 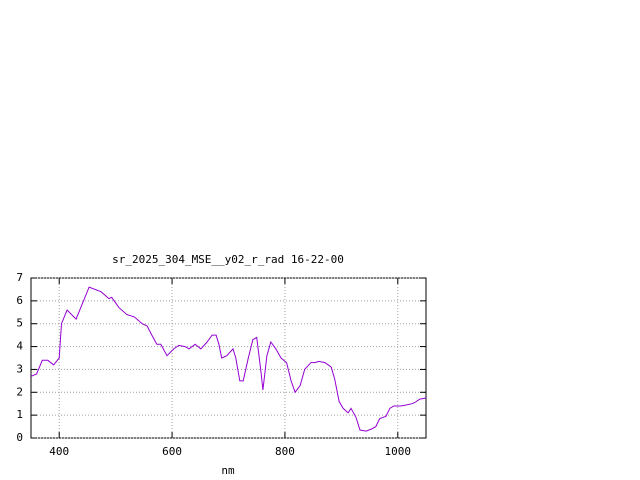 I want to click on y-tick-label: 3, so click(x=19, y=368).